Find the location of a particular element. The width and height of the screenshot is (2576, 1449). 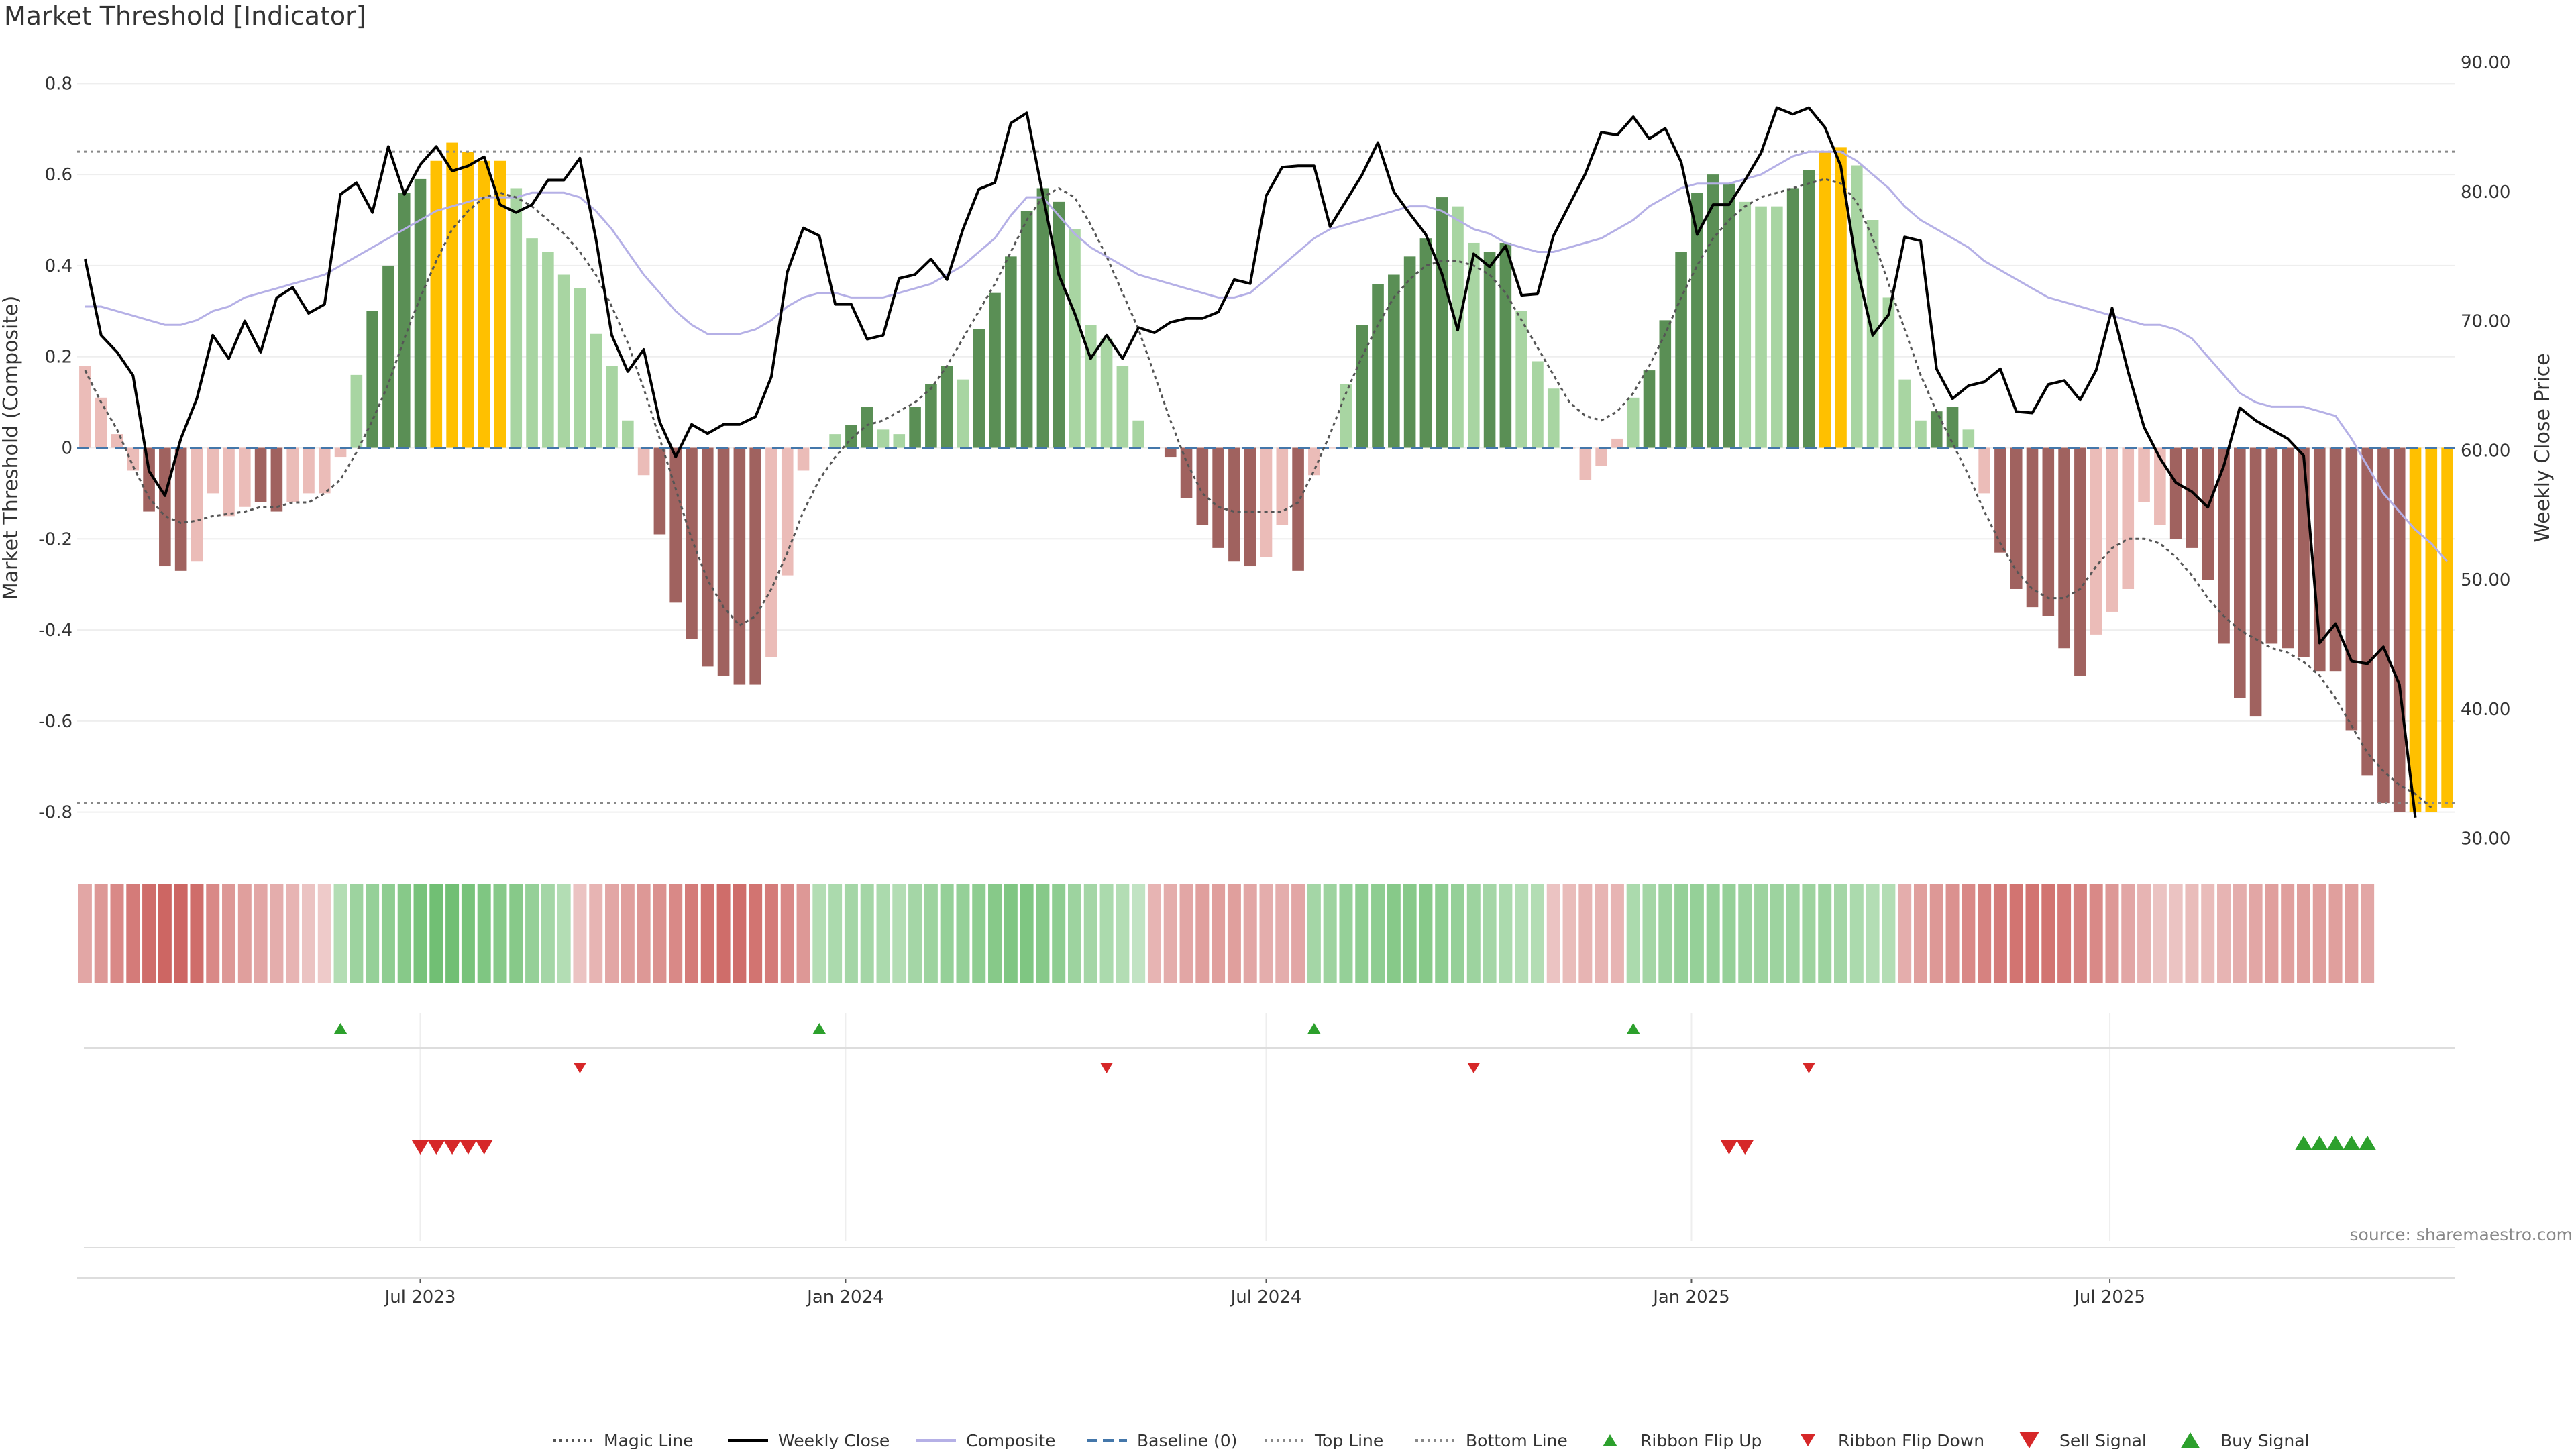

y-tick-label: -0.2 is located at coordinates (55, 539).